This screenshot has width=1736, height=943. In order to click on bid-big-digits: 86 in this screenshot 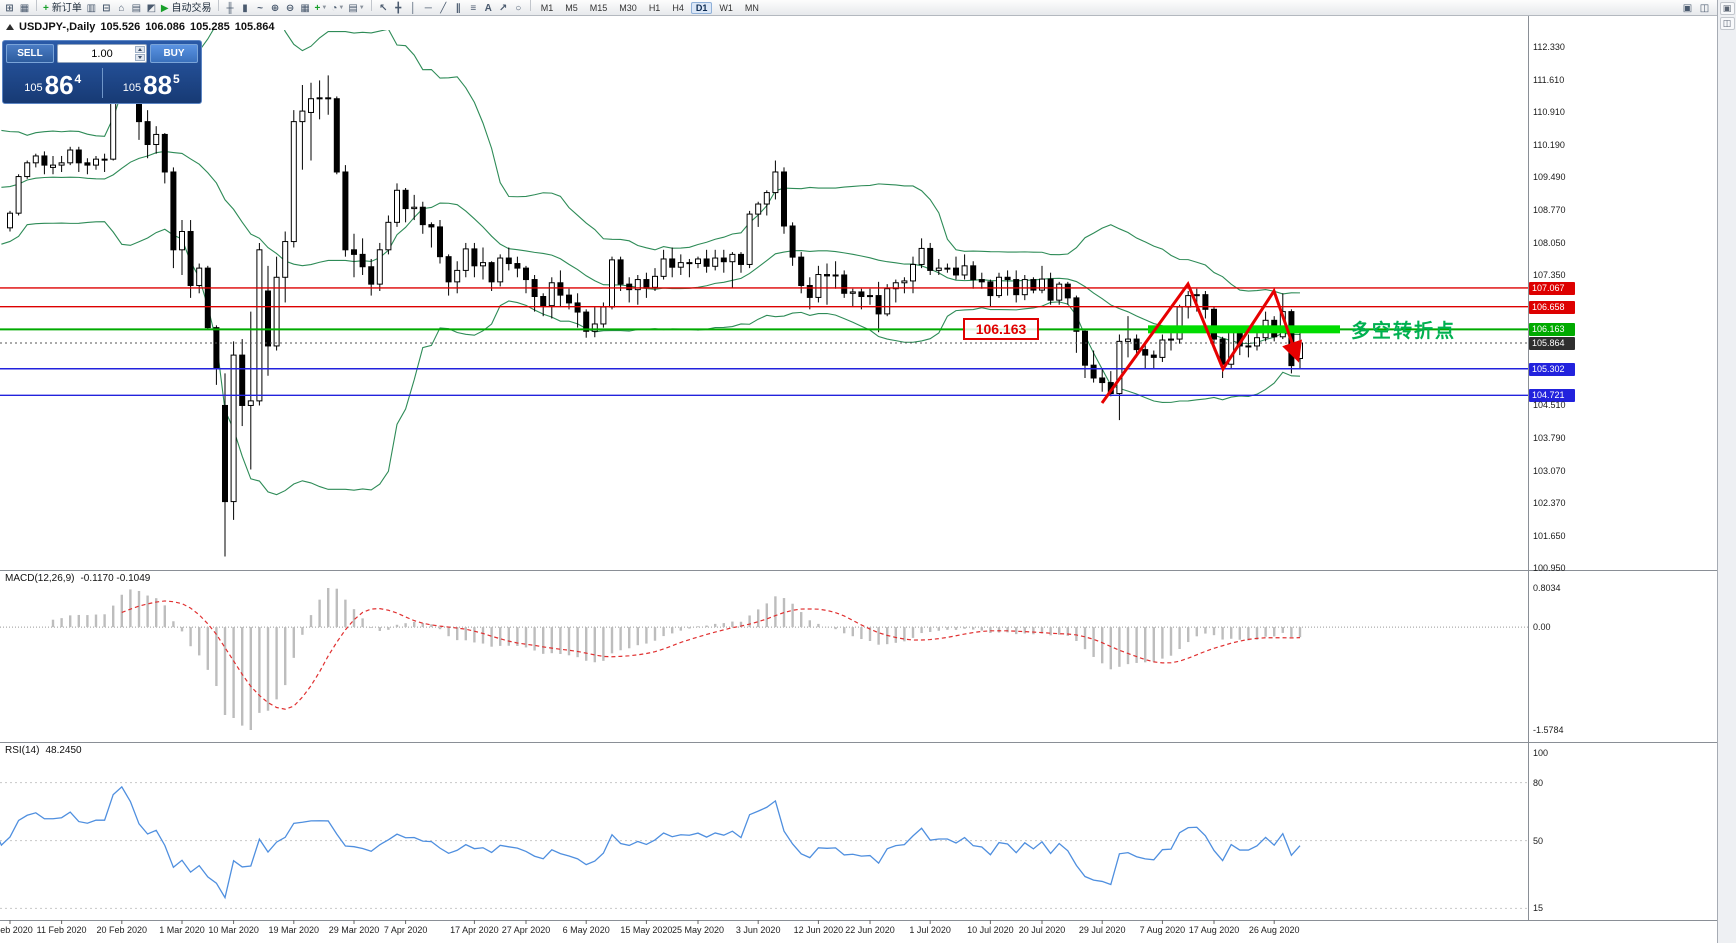, I will do `click(59, 85)`.